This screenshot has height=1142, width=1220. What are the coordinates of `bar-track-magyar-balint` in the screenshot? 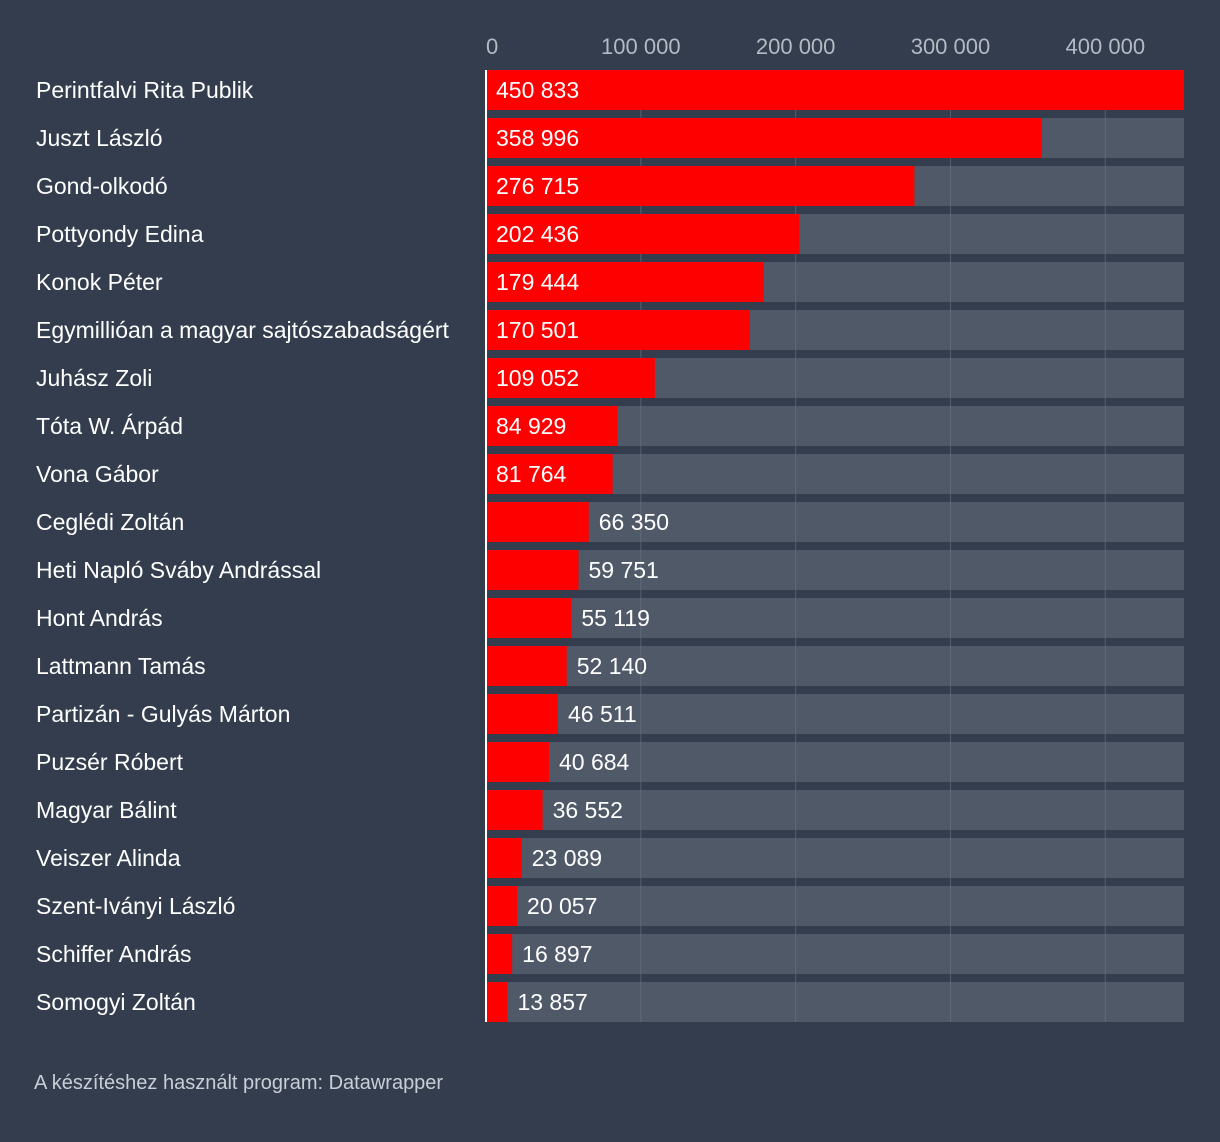 It's located at (835, 810).